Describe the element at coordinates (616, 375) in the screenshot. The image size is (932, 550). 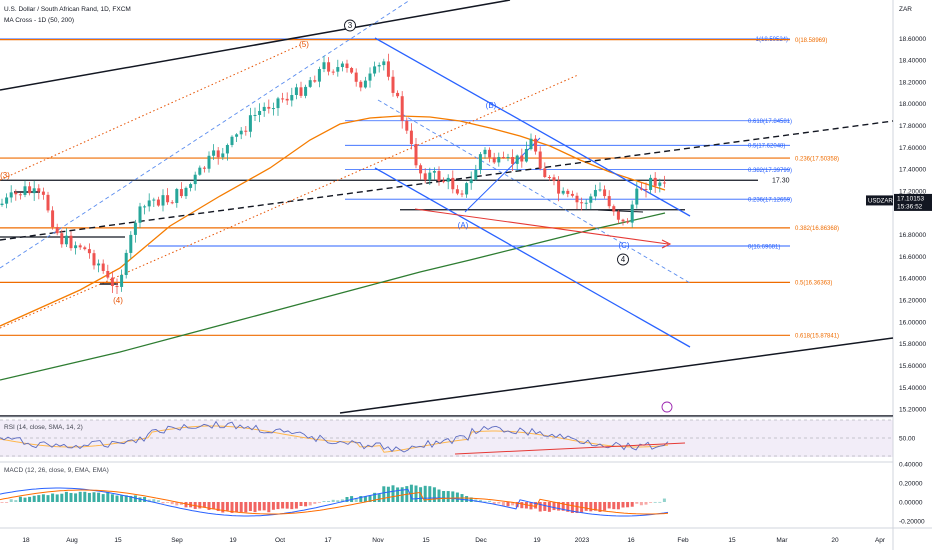
I see `lower-trendline` at that location.